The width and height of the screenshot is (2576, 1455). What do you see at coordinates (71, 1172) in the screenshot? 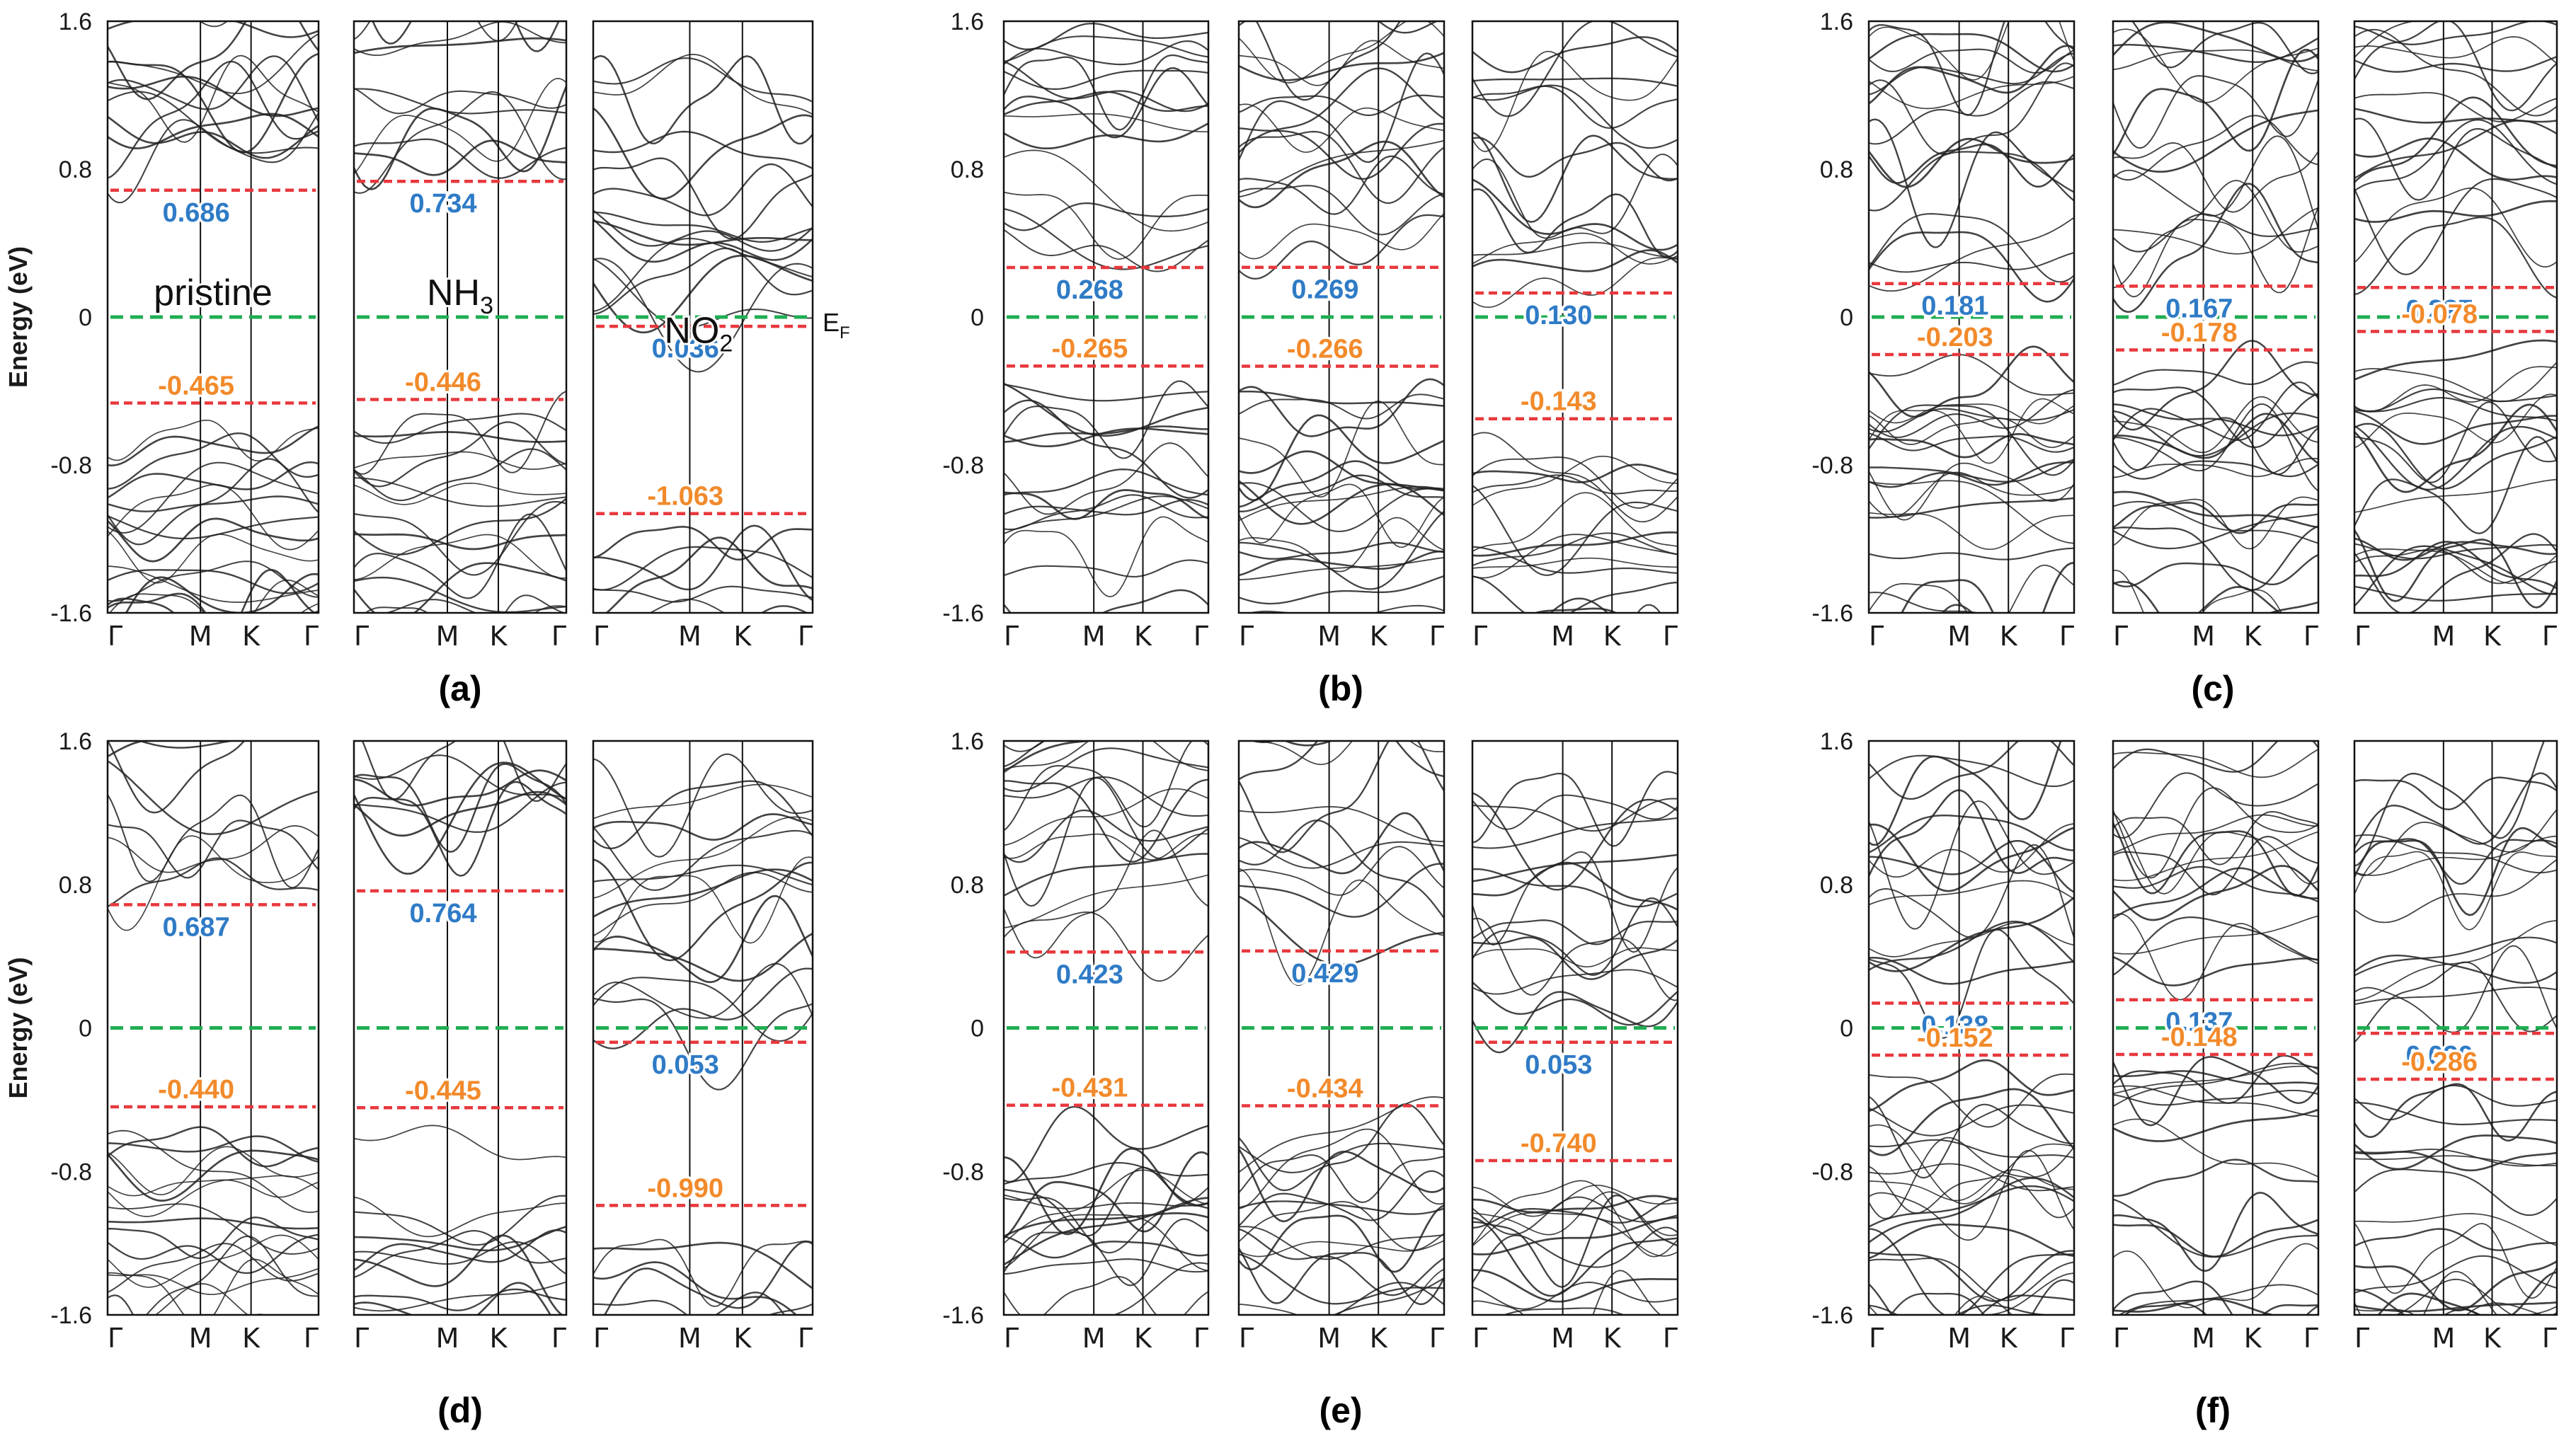
I see `y-tick-label: -0.8` at bounding box center [71, 1172].